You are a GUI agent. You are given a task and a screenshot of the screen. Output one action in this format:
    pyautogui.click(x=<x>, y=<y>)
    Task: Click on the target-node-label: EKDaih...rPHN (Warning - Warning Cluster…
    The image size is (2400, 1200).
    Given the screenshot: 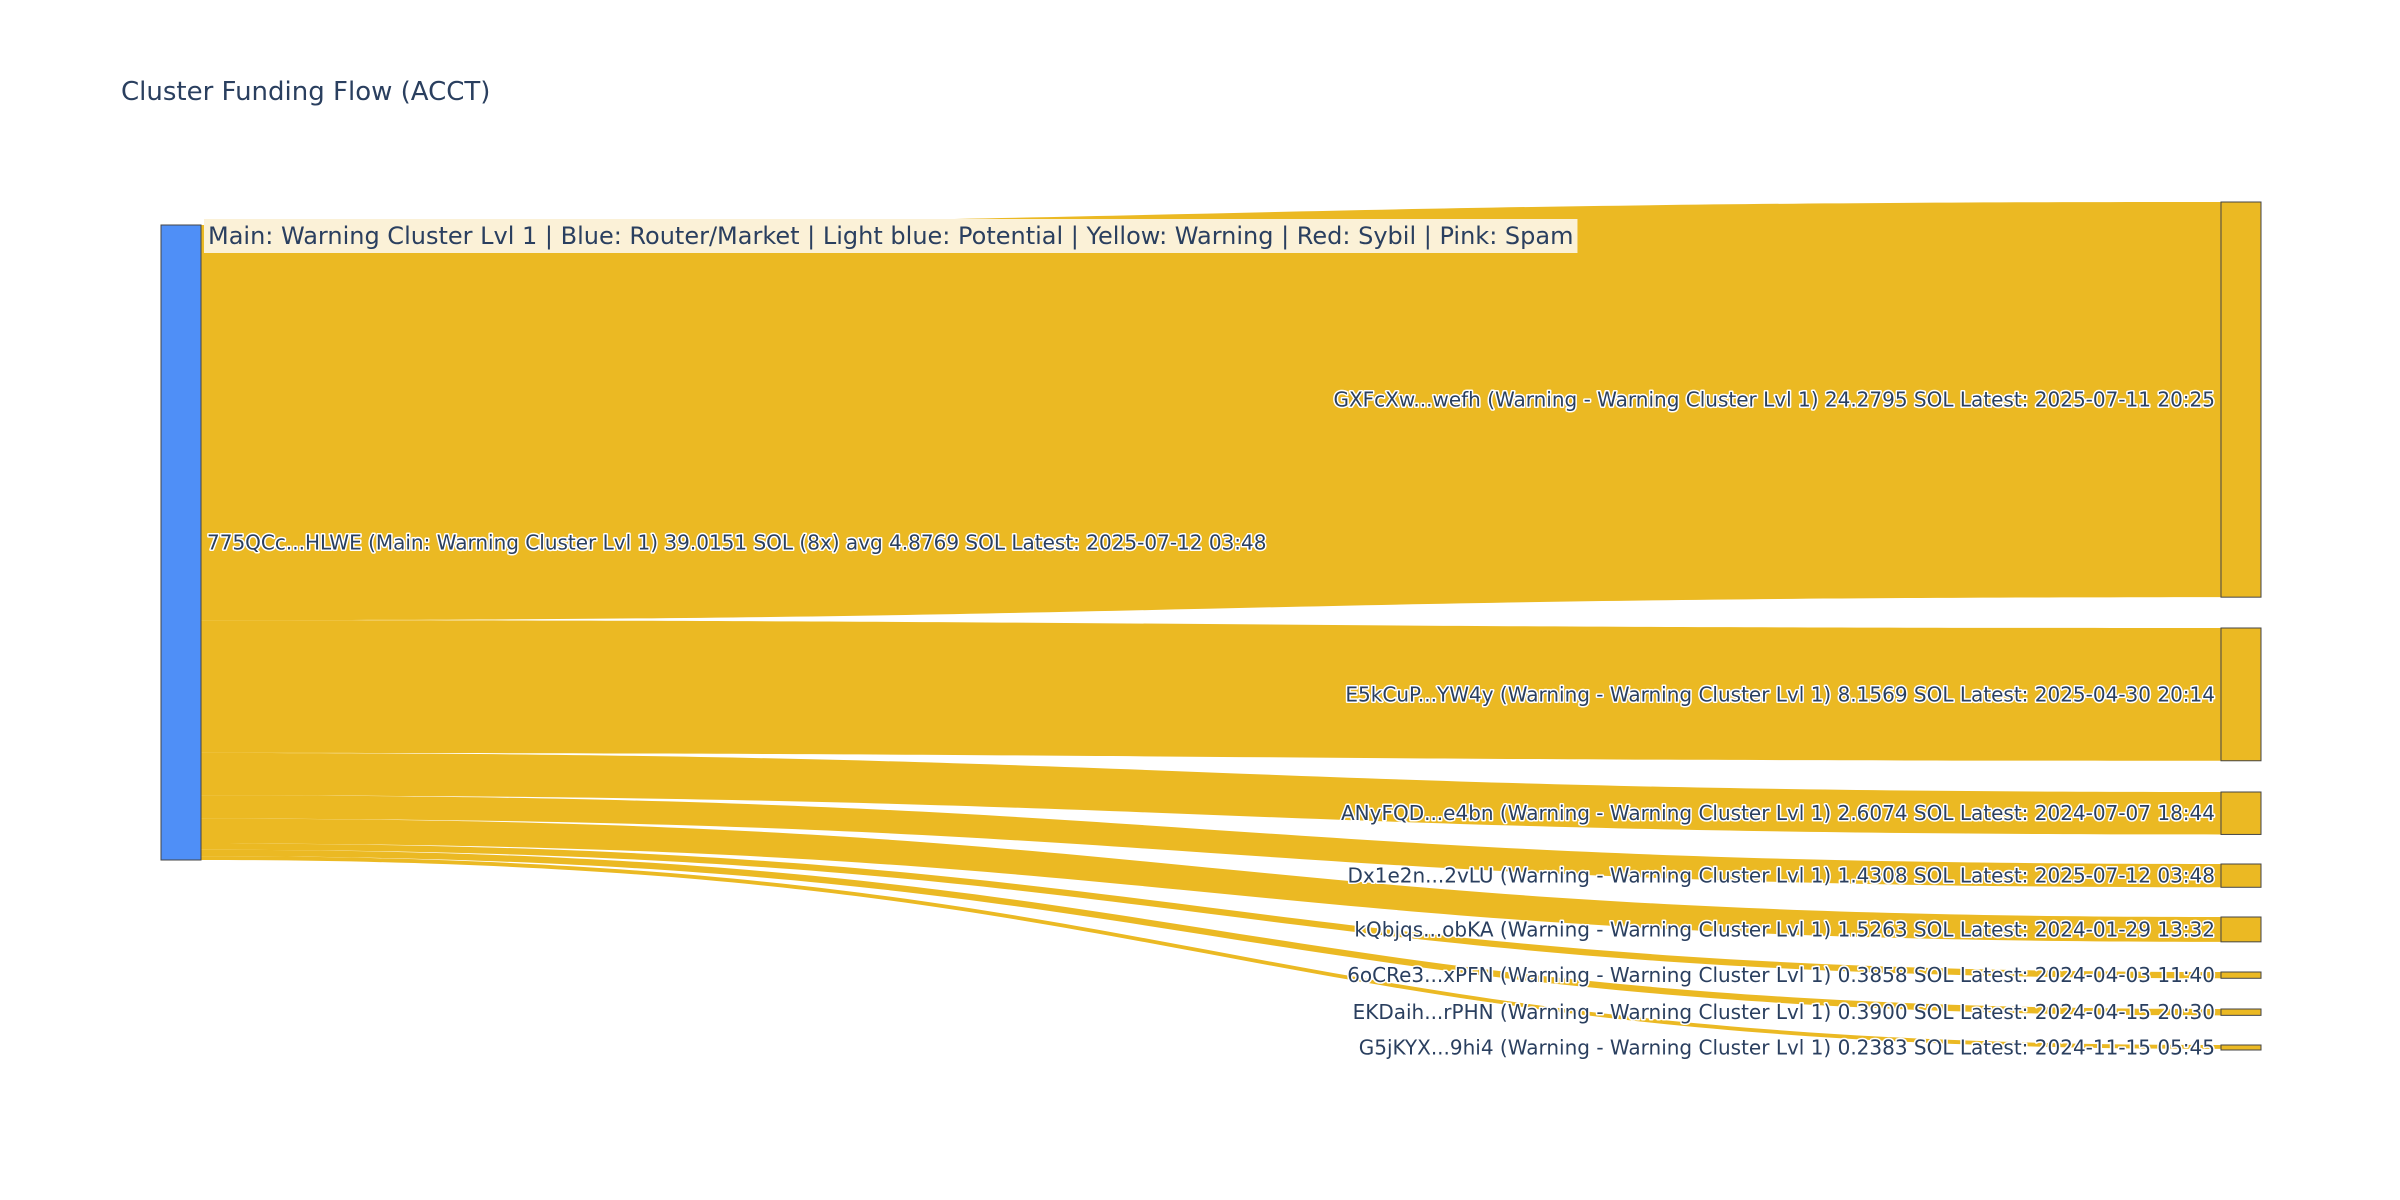 What is the action you would take?
    pyautogui.click(x=1784, y=1012)
    